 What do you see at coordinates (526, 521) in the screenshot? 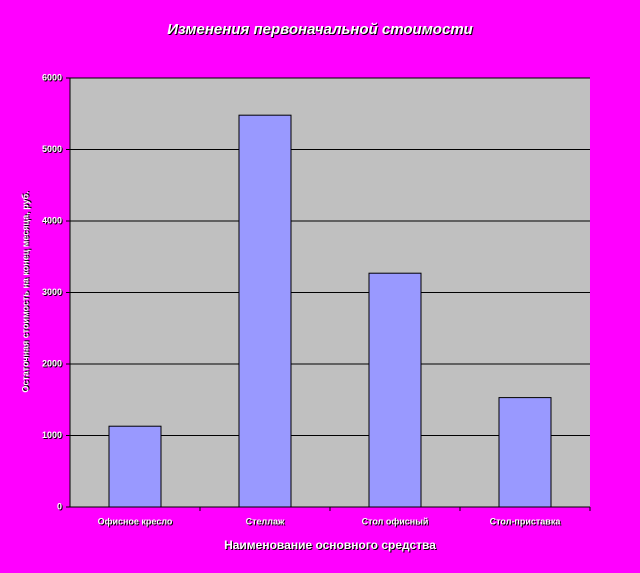
I see `x-tick-label: Стол-приставка` at bounding box center [526, 521].